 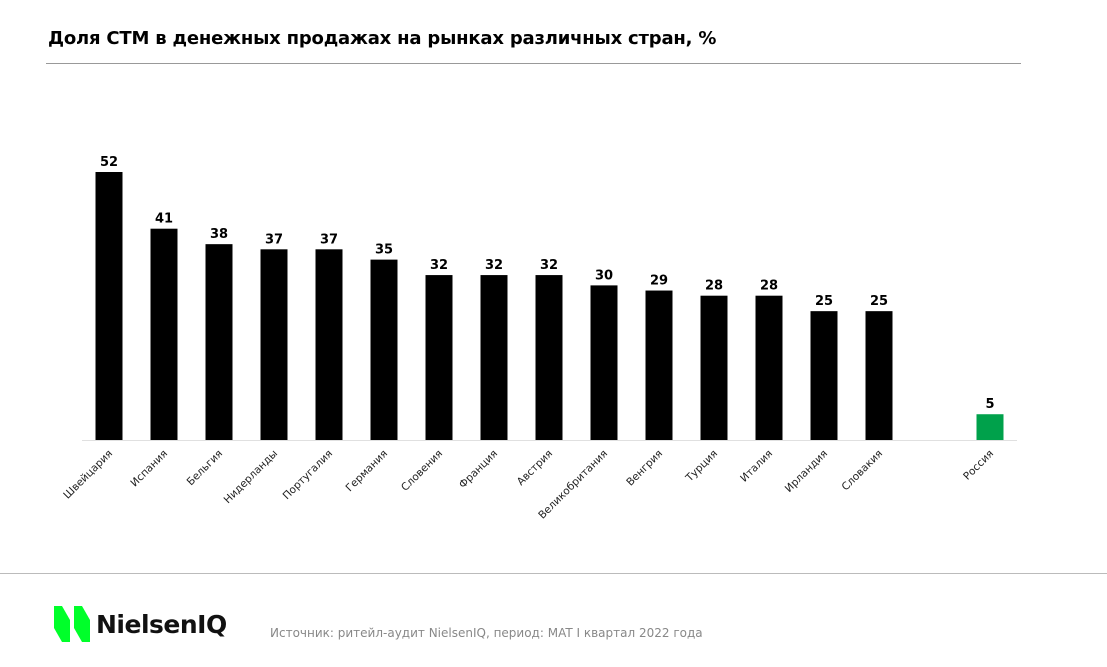 I want to click on nielseniq-logo-icon, so click(x=72, y=624).